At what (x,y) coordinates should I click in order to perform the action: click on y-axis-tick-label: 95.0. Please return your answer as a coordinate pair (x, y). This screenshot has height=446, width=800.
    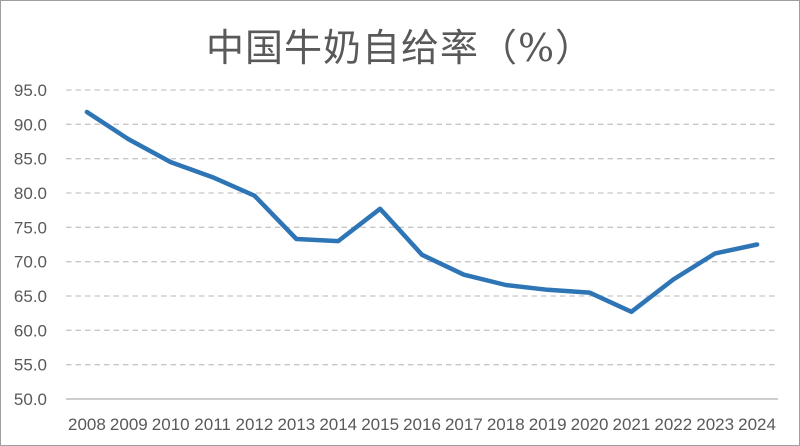
    Looking at the image, I should click on (30, 90).